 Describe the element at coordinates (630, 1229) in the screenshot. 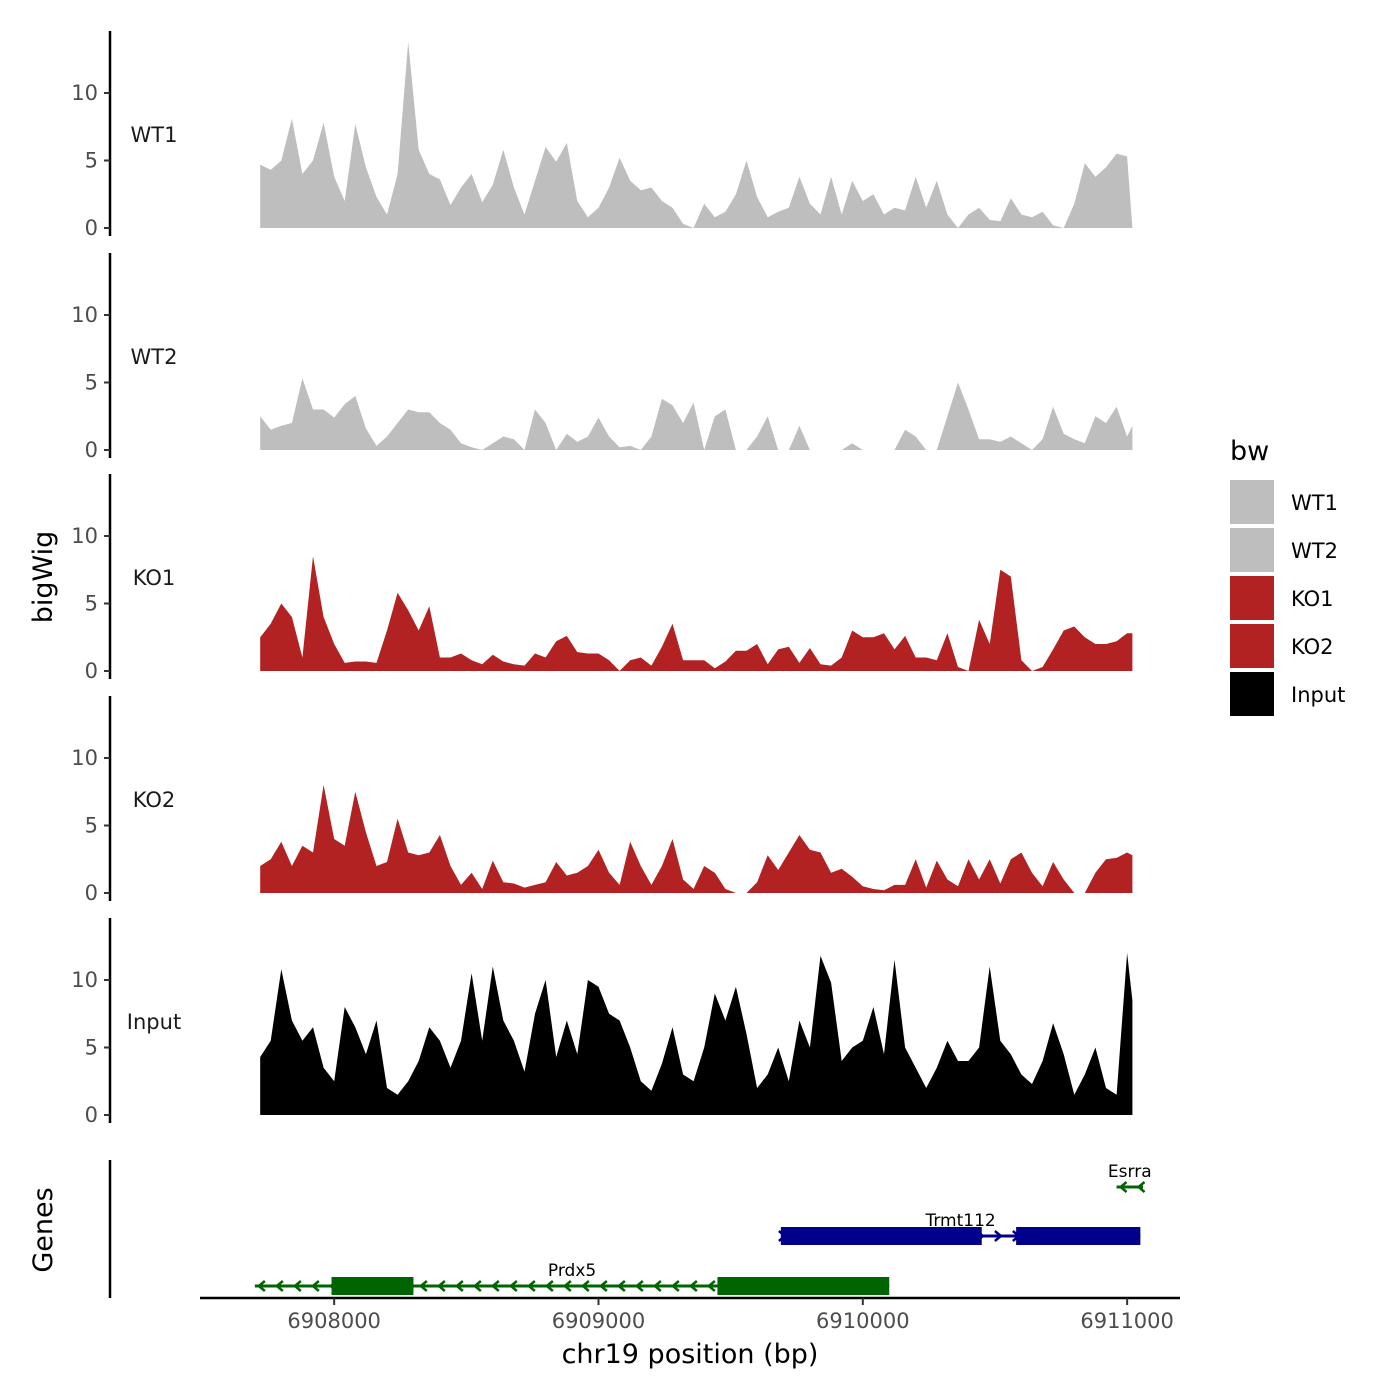

I see `gene-track: Prdx5 Trmt112 Esrra` at that location.